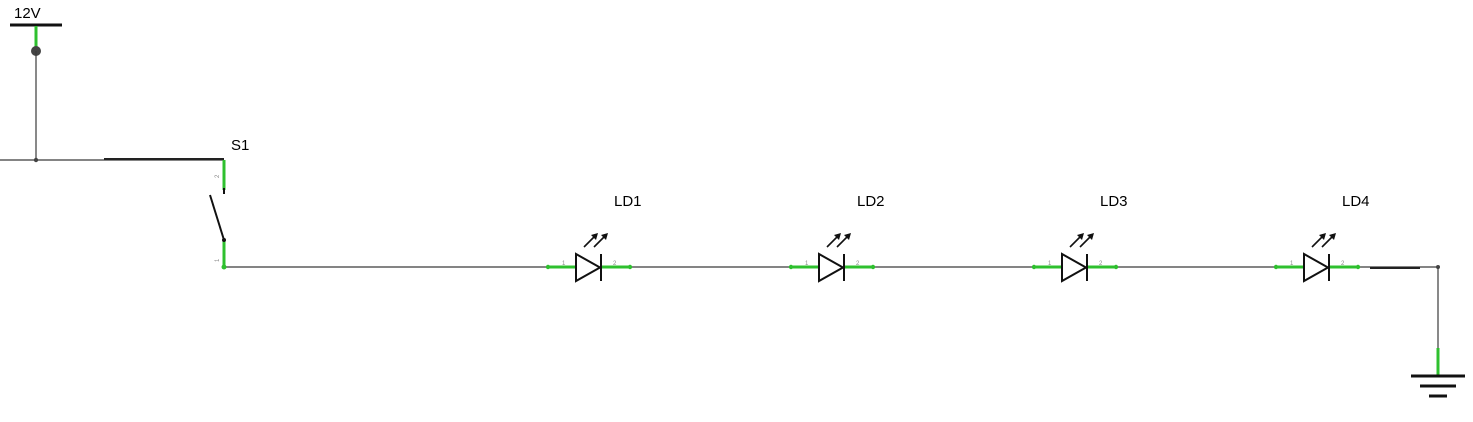  Describe the element at coordinates (871, 201) in the screenshot. I see `led-label: LD2` at that location.